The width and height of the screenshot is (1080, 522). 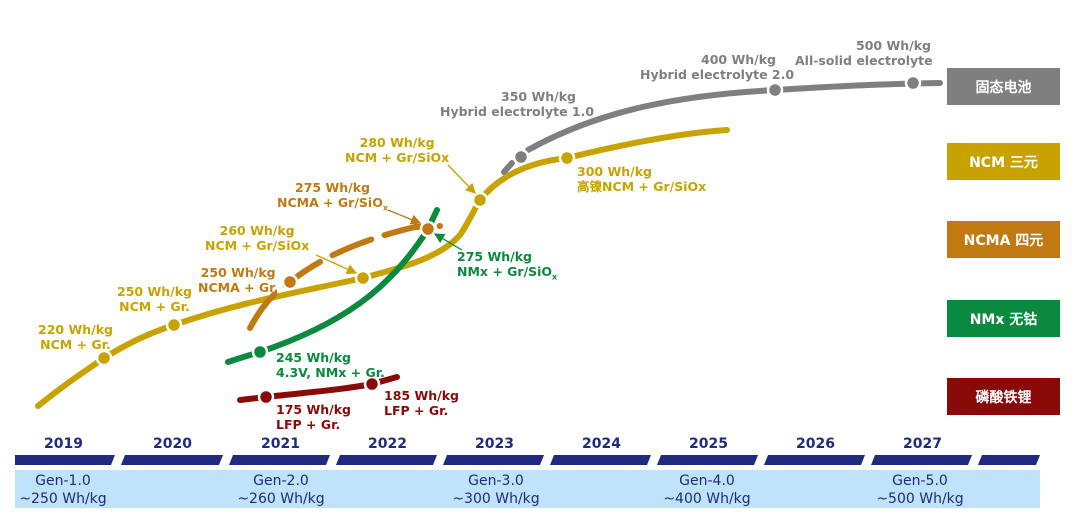 What do you see at coordinates (421, 403) in the screenshot?
I see `label-lfp-185: 185 Wh/kg LFP + Gr.` at bounding box center [421, 403].